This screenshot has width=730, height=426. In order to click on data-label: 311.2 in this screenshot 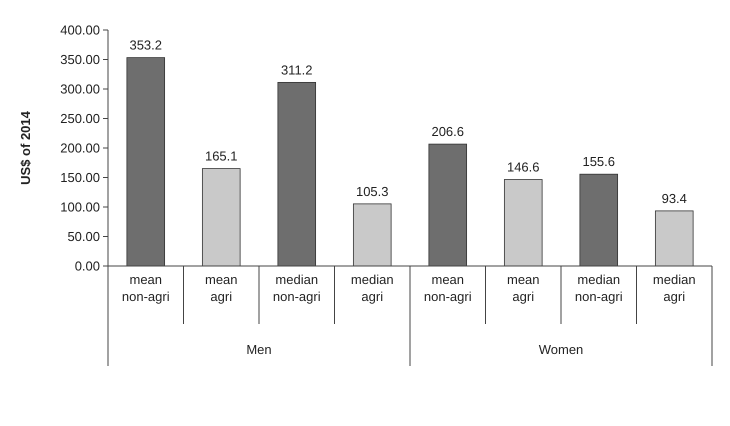, I will do `click(296, 70)`.